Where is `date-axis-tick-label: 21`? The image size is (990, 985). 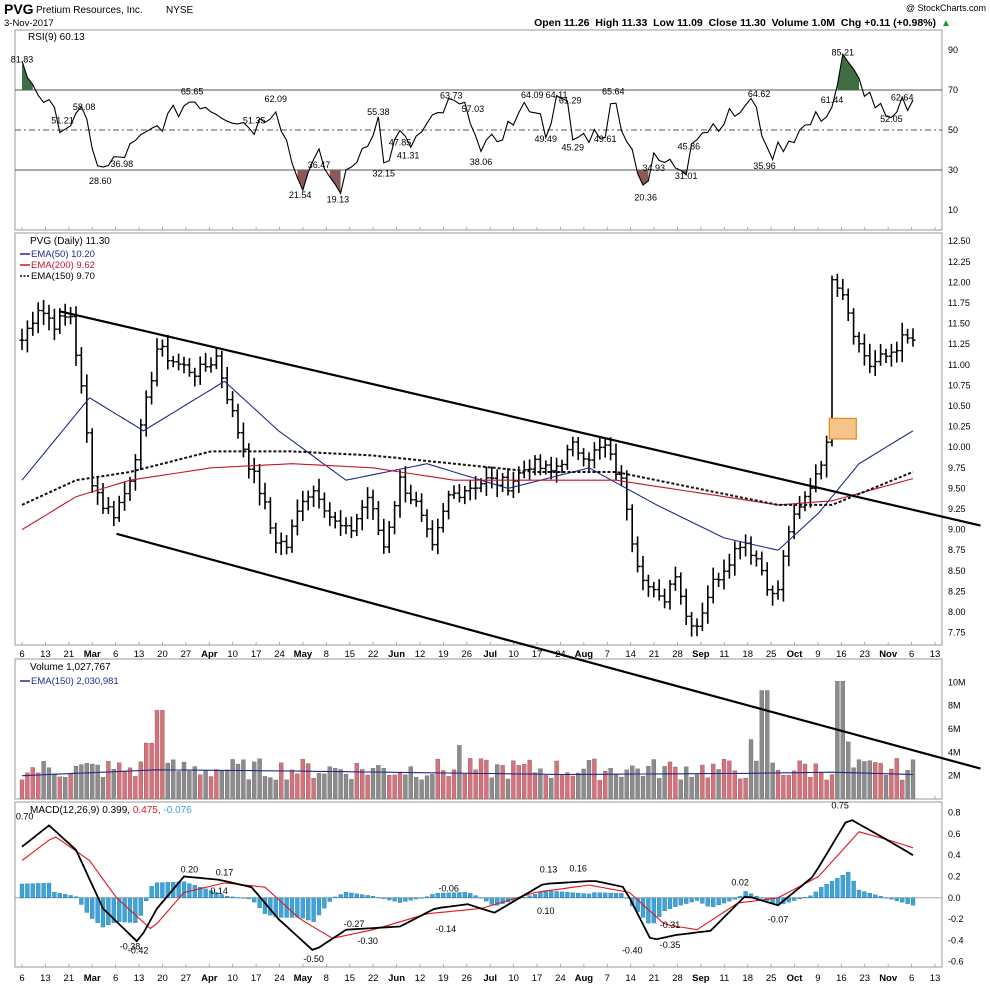
date-axis-tick-label: 21 is located at coordinates (654, 978).